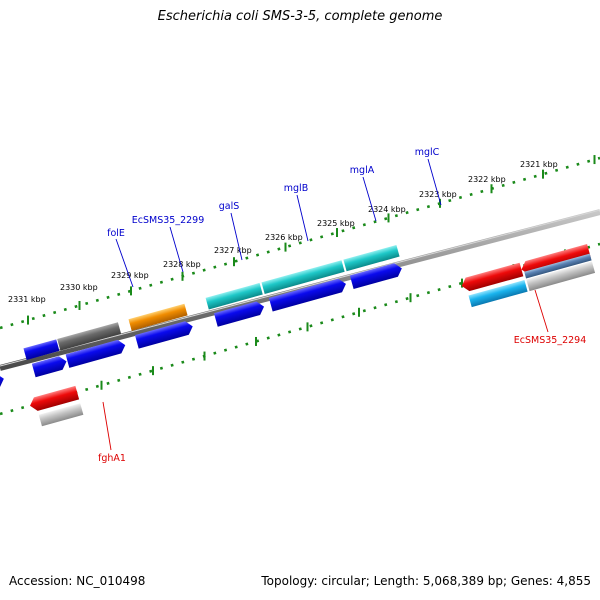 This screenshot has width=600, height=600. I want to click on kbp-label-2324: 2324 kbp, so click(387, 209).